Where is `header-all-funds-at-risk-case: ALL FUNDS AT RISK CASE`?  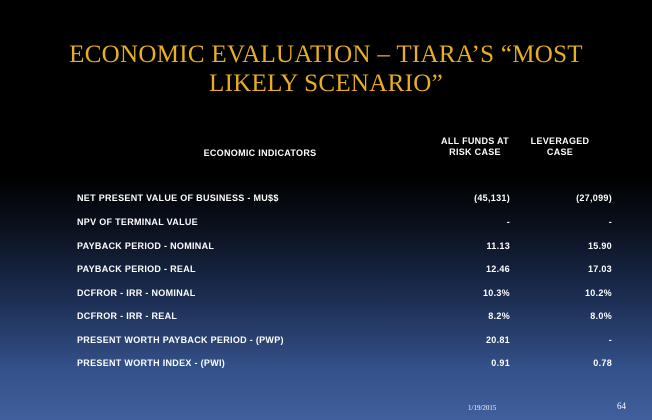 header-all-funds-at-risk-case: ALL FUNDS AT RISK CASE is located at coordinates (475, 147).